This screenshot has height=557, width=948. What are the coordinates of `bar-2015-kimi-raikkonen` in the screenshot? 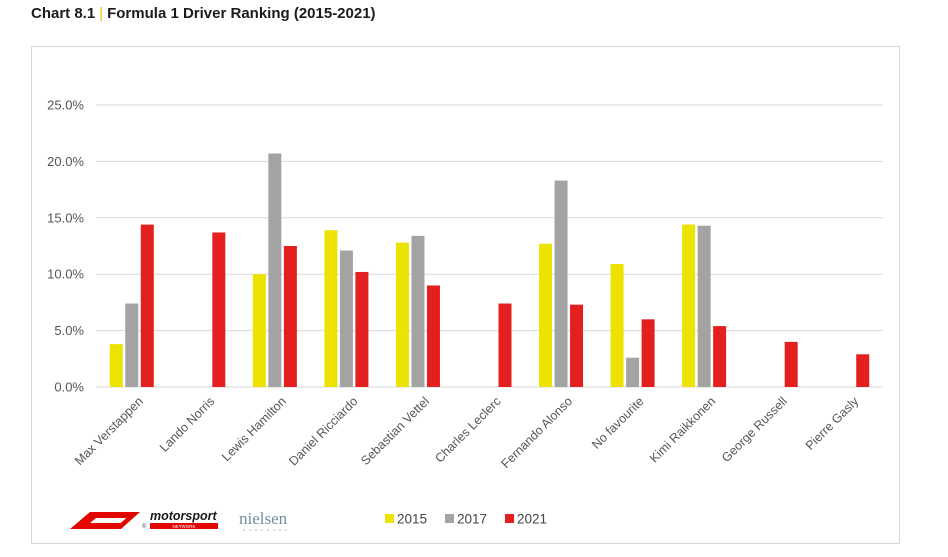 It's located at (689, 305).